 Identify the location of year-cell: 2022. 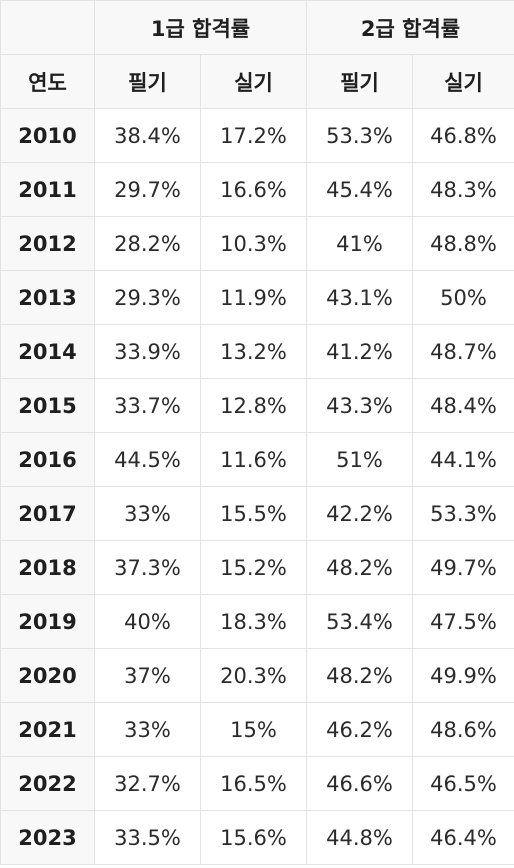
(47, 783).